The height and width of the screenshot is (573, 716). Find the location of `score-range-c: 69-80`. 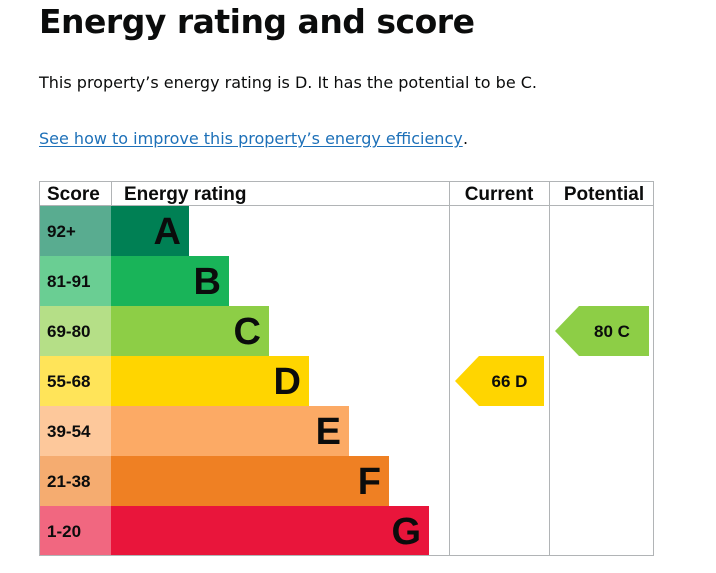

score-range-c: 69-80 is located at coordinates (68, 331).